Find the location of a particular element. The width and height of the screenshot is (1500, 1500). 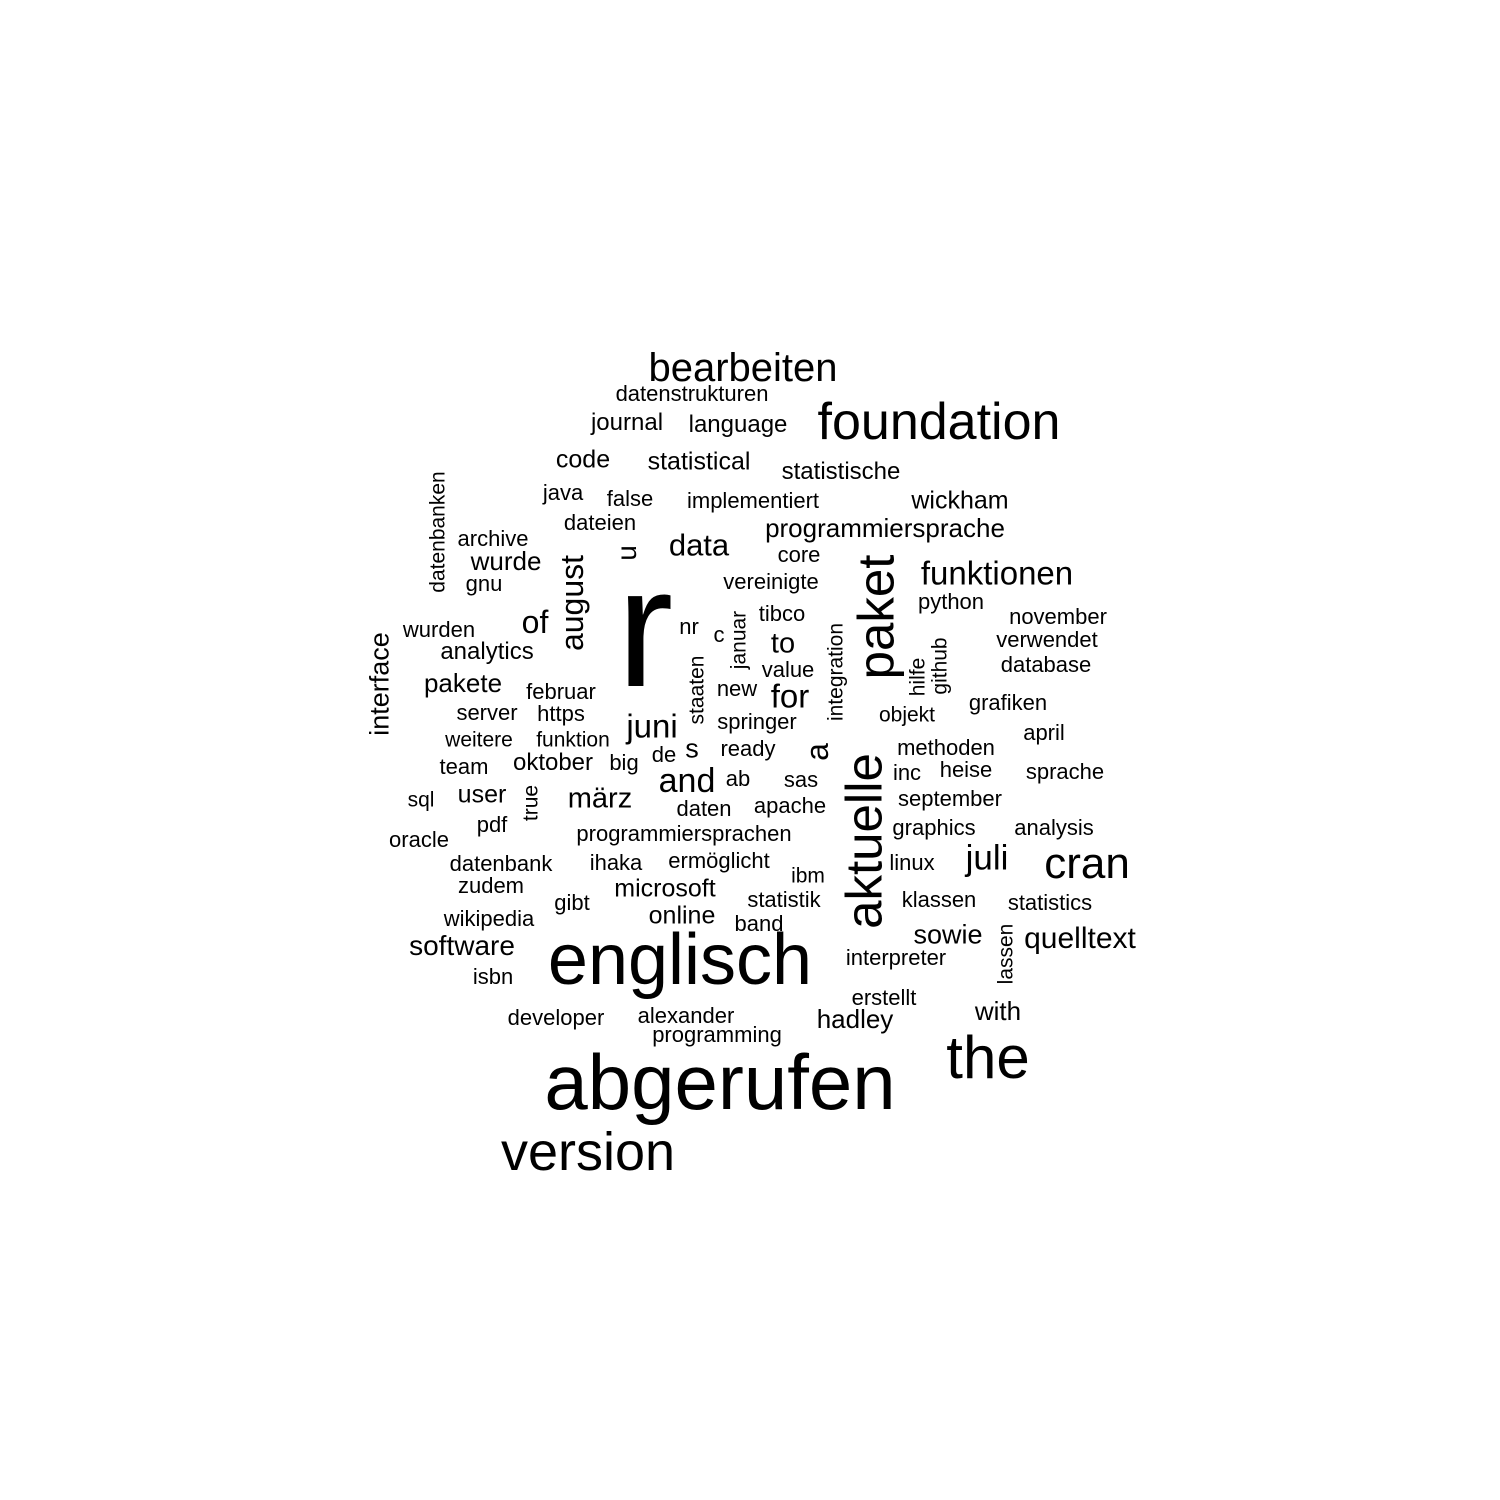

word-statistics: statistics is located at coordinates (1050, 902).